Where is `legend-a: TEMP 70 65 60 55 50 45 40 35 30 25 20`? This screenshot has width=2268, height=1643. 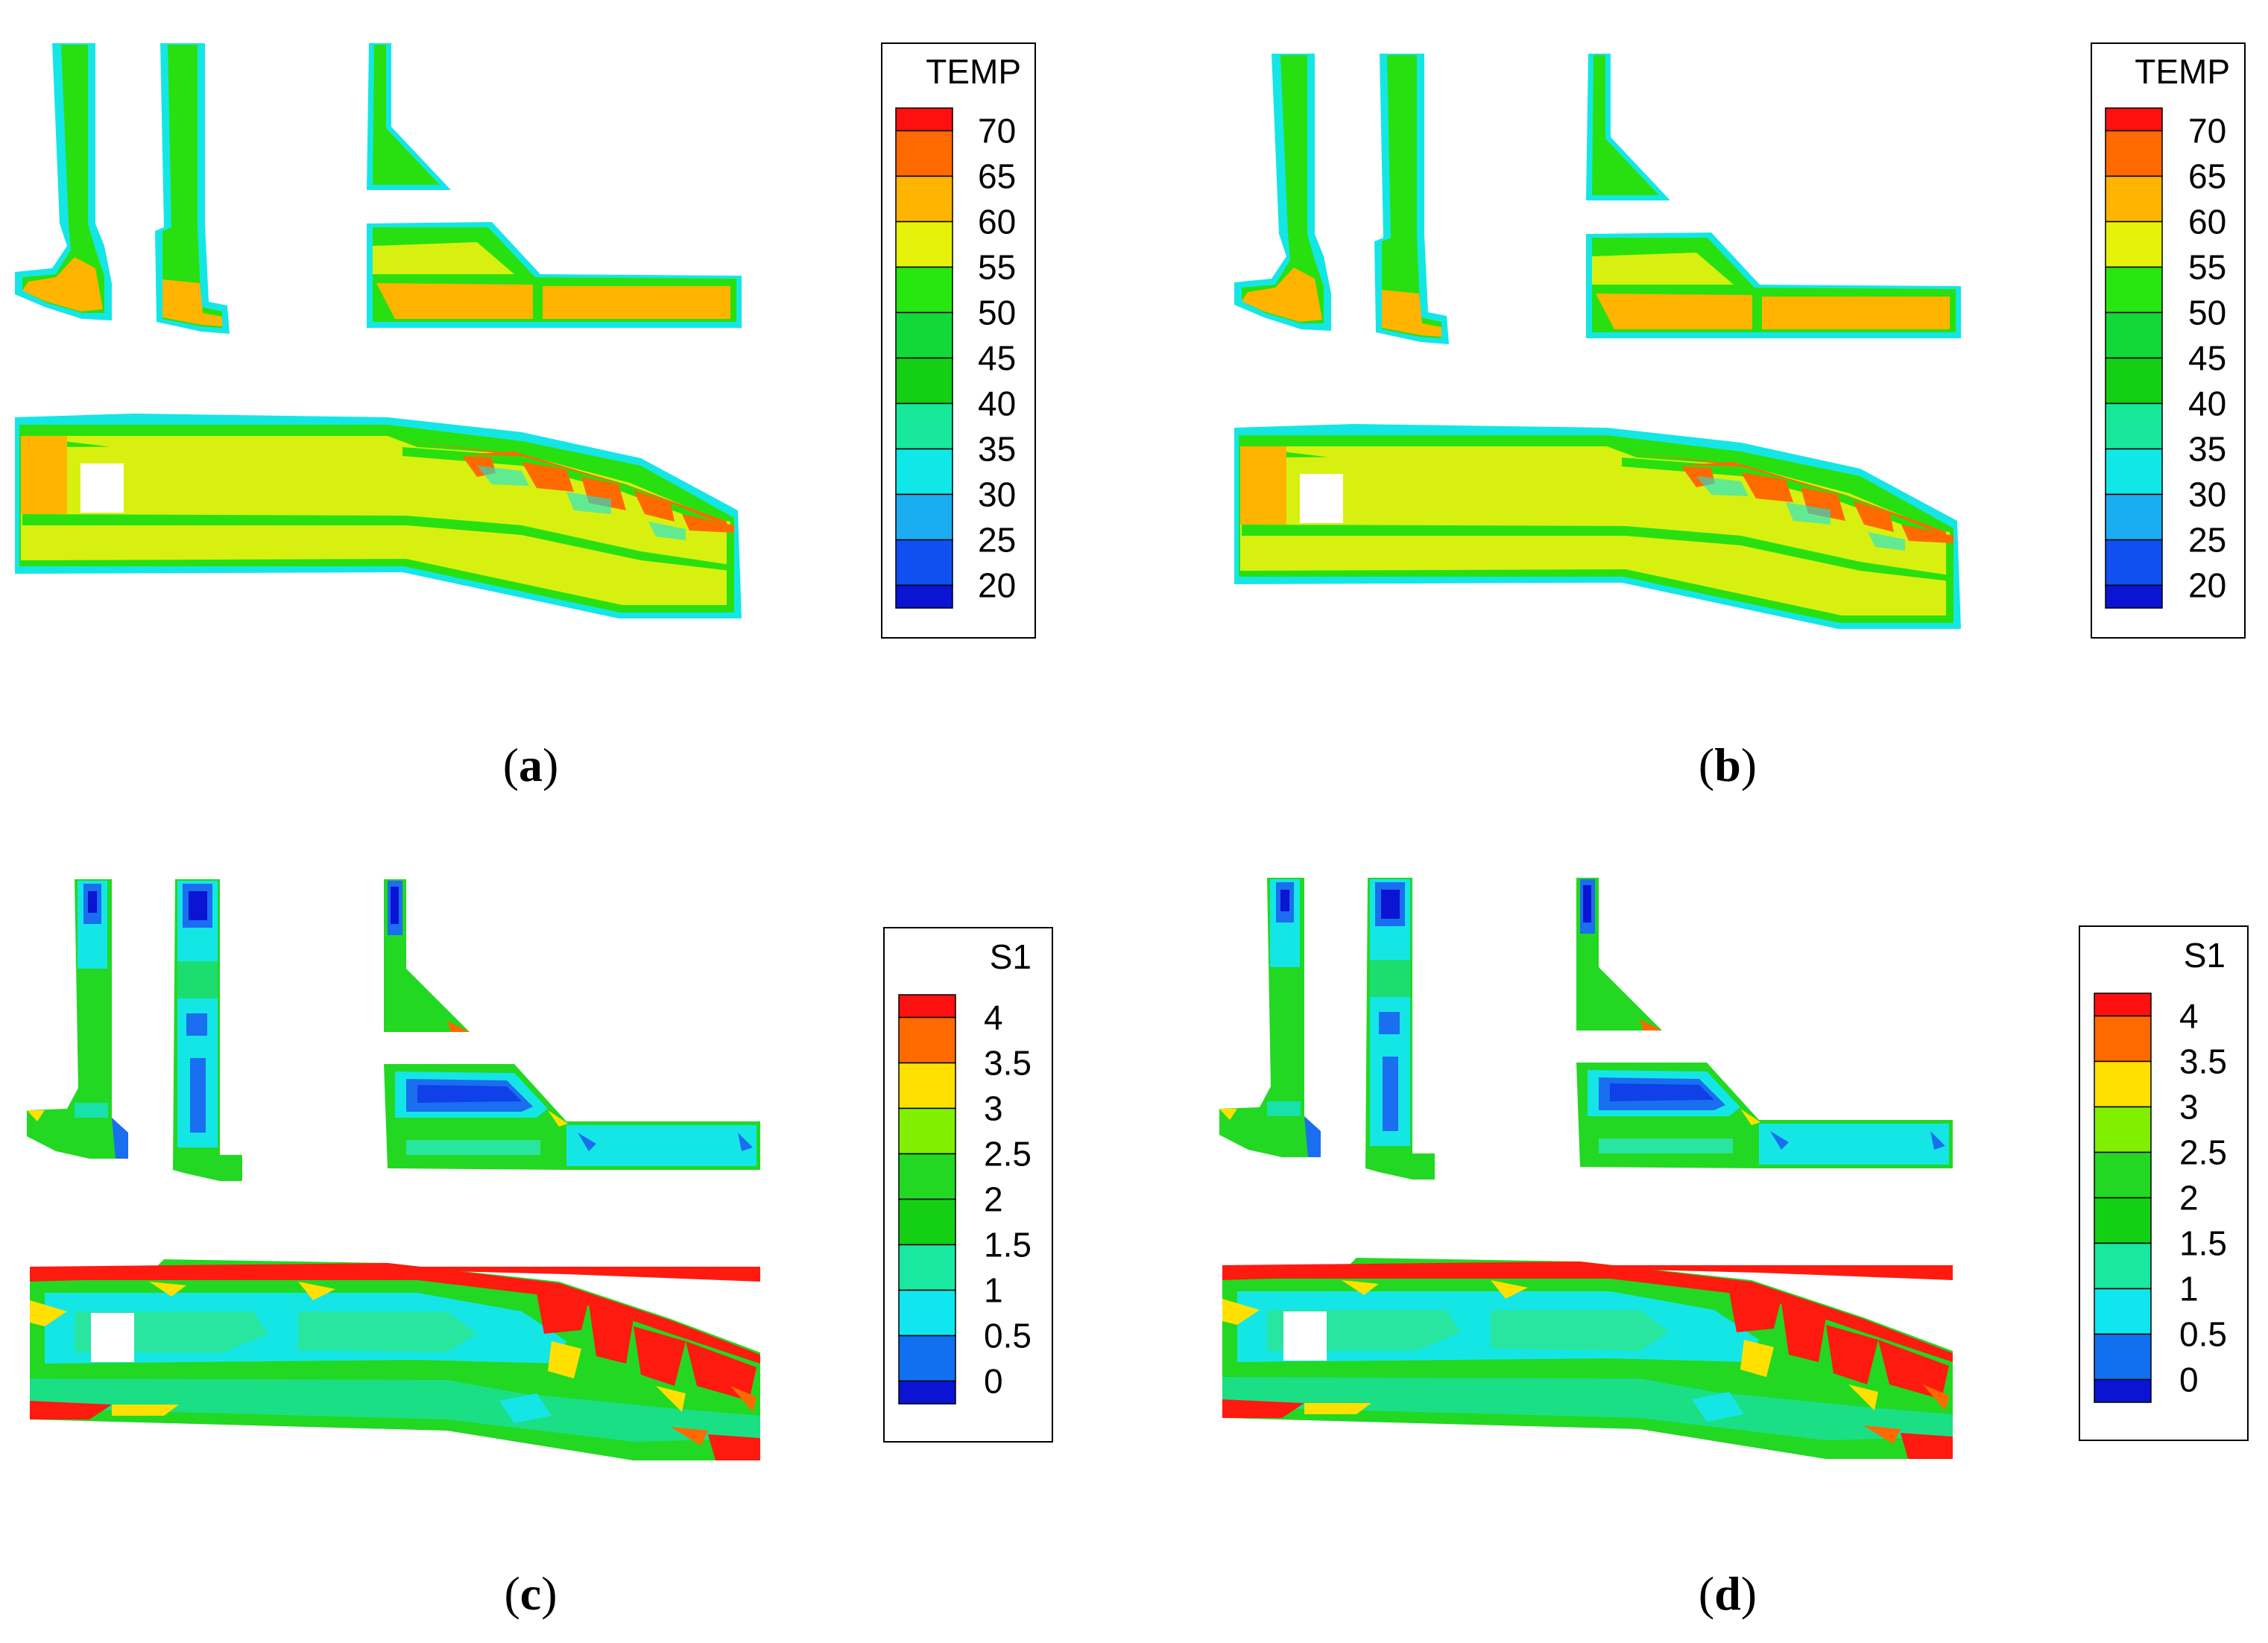 legend-a: TEMP 70 65 60 55 50 45 40 35 30 25 20 is located at coordinates (959, 340).